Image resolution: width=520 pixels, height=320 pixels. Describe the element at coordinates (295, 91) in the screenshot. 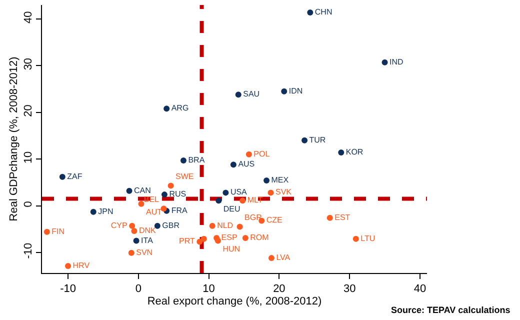

I see `data-label: IDN` at that location.